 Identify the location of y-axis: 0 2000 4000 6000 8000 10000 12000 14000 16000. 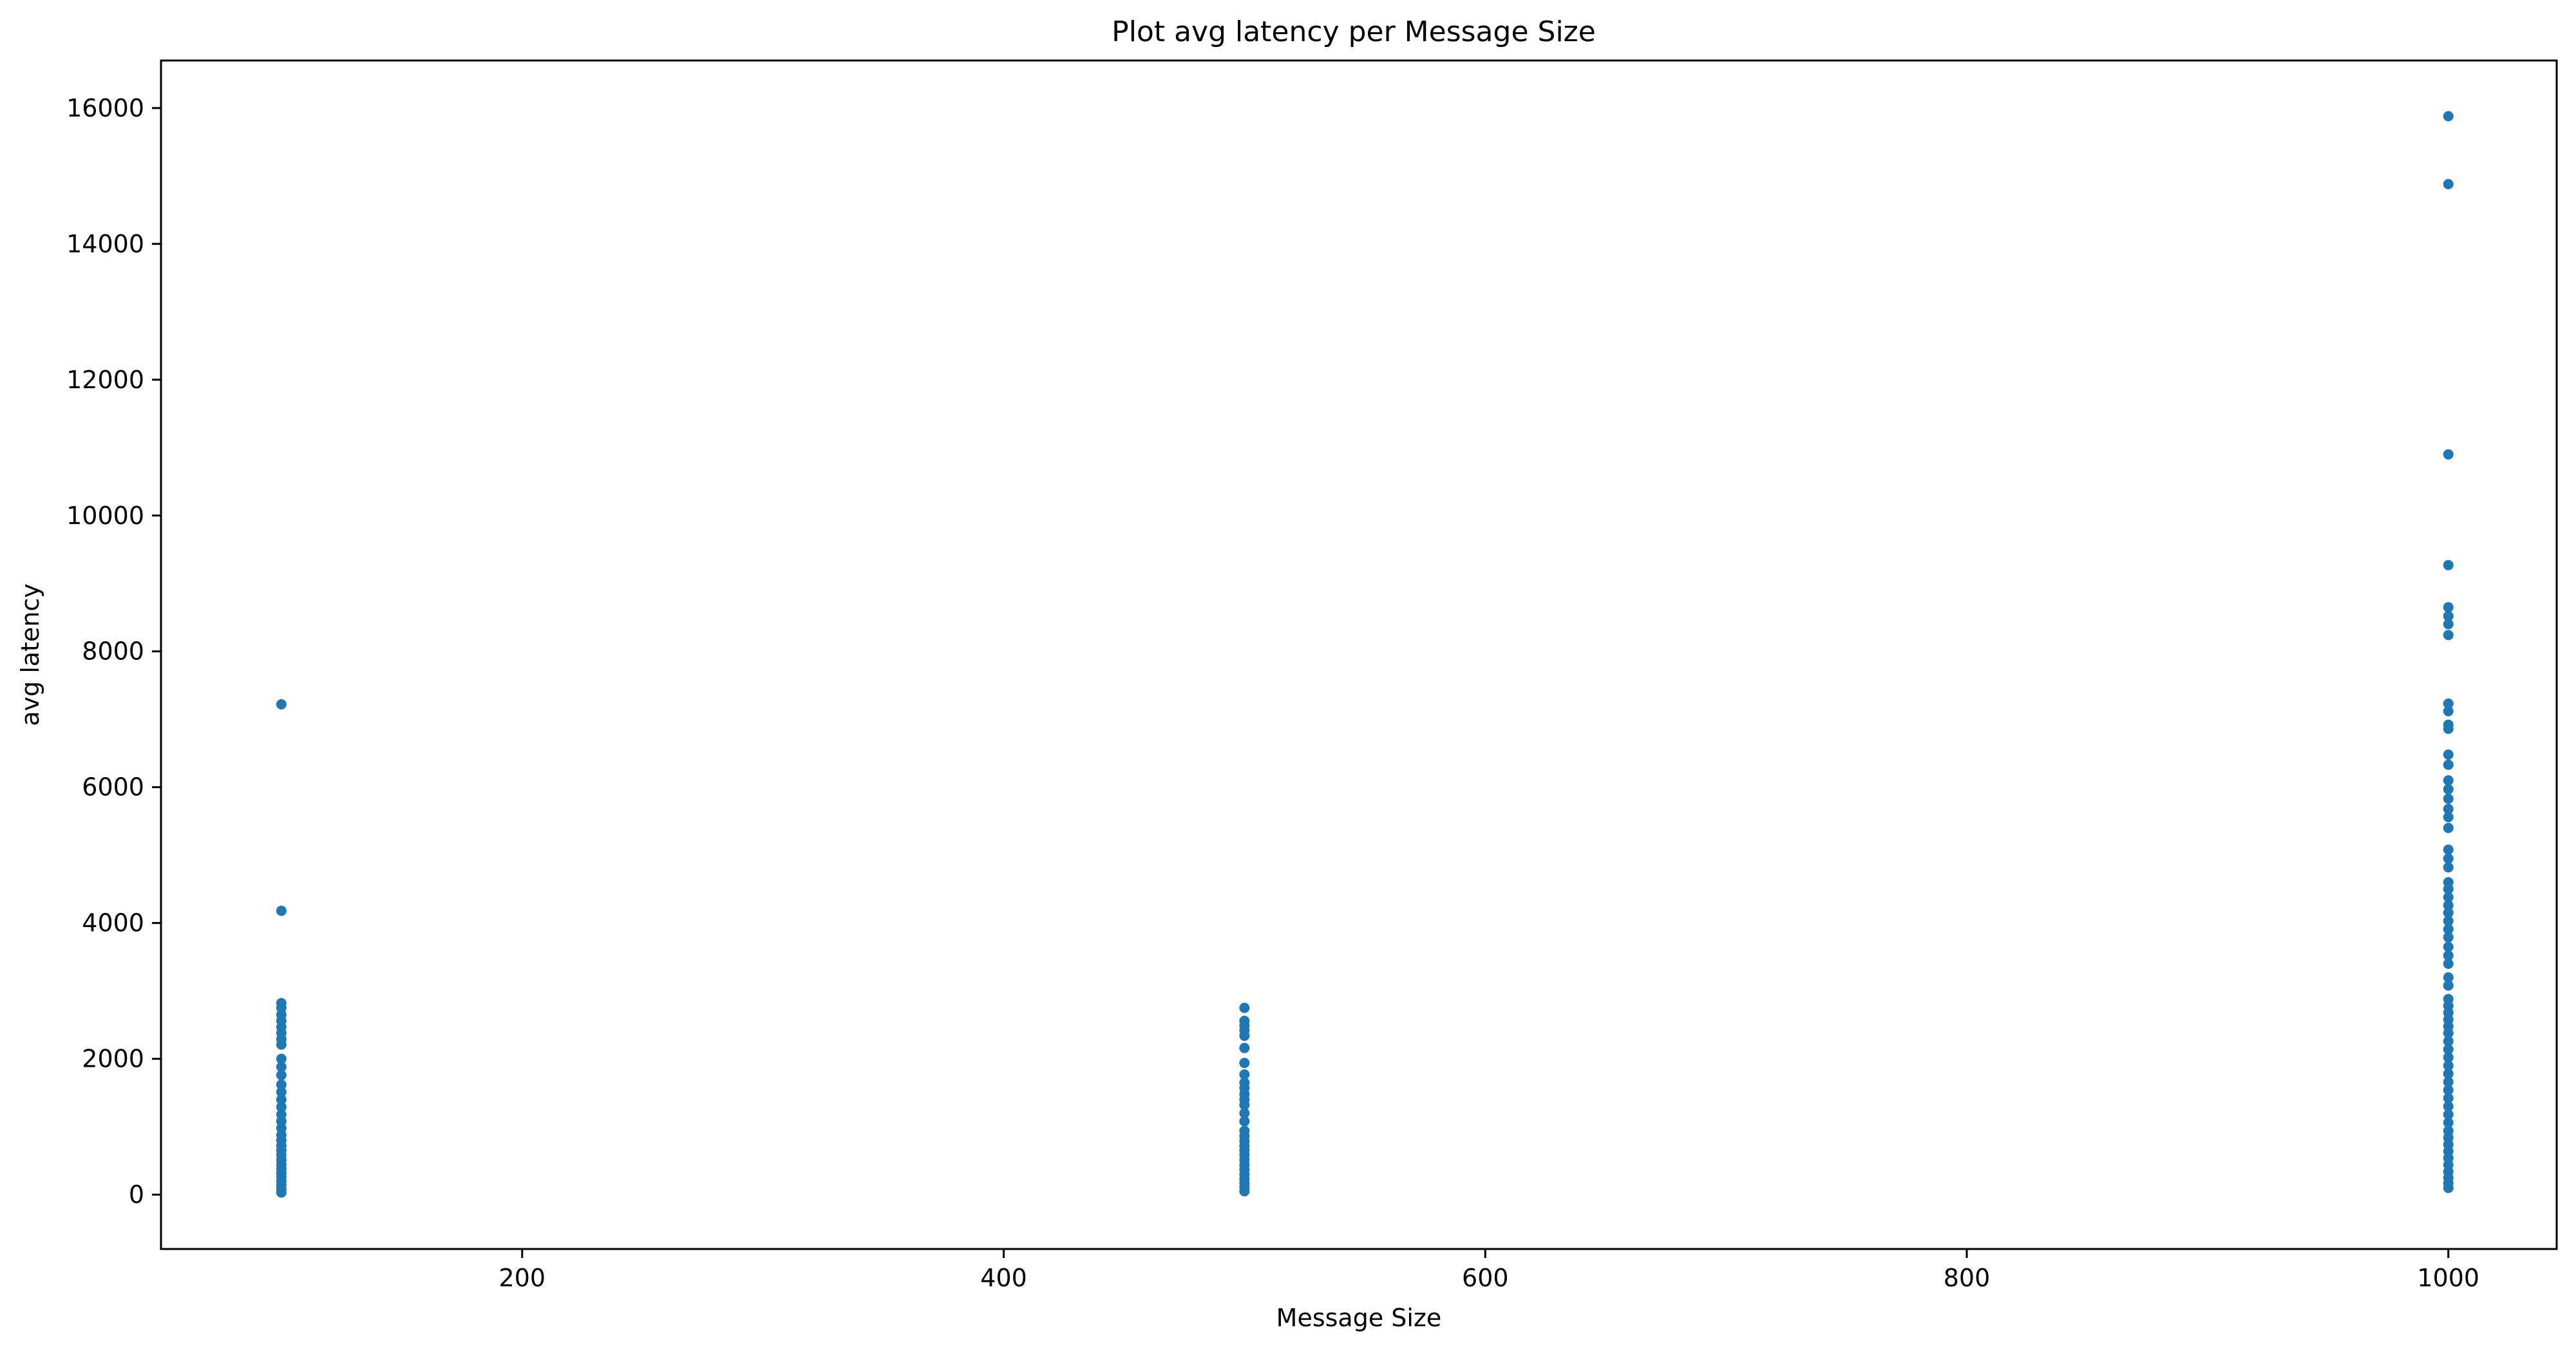
(113, 652).